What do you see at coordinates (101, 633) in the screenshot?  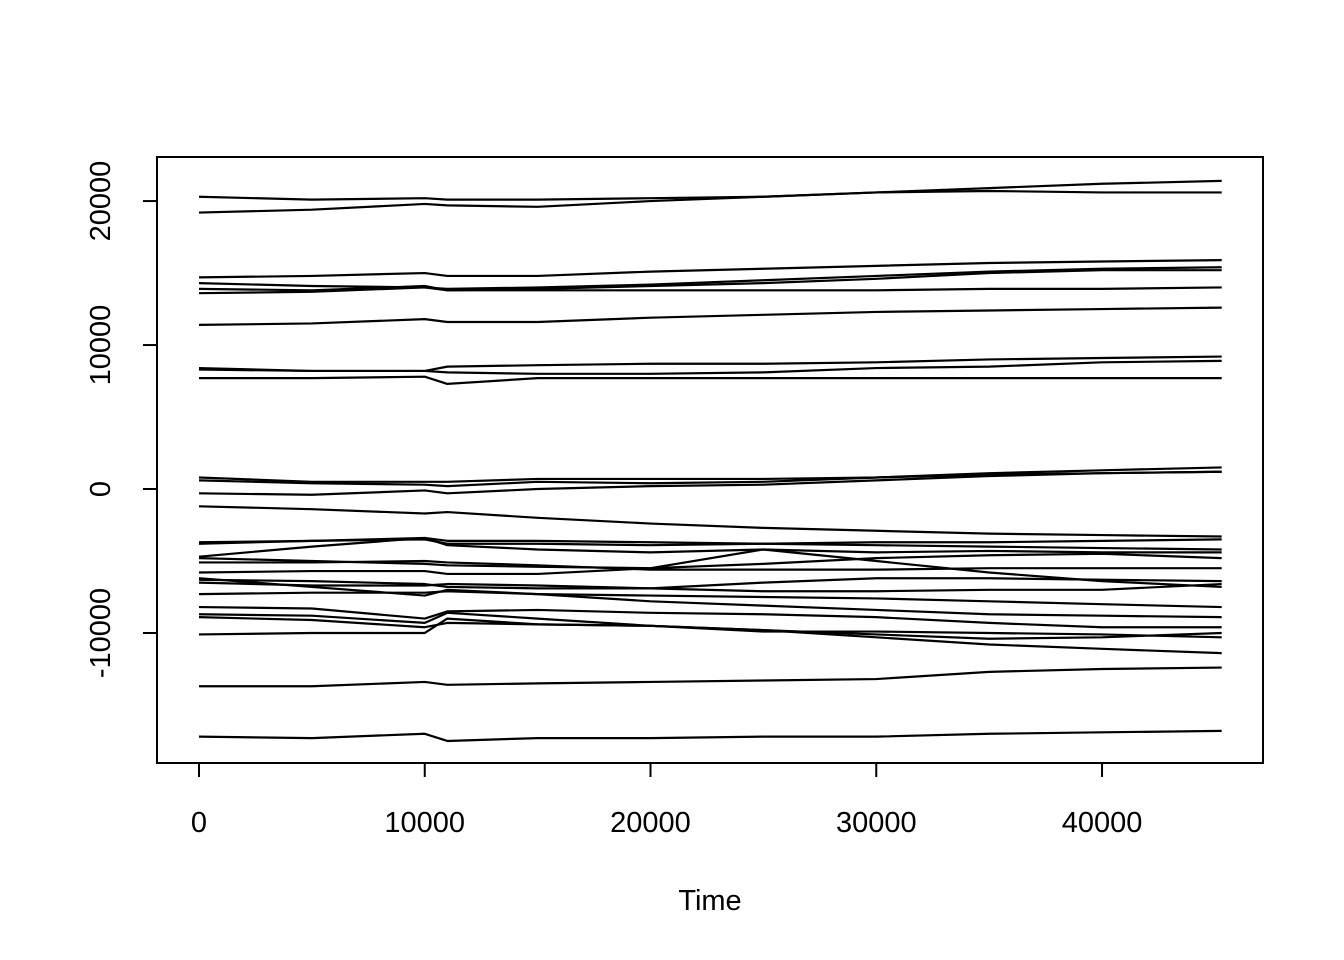 I see `y-tick-label: -10000` at bounding box center [101, 633].